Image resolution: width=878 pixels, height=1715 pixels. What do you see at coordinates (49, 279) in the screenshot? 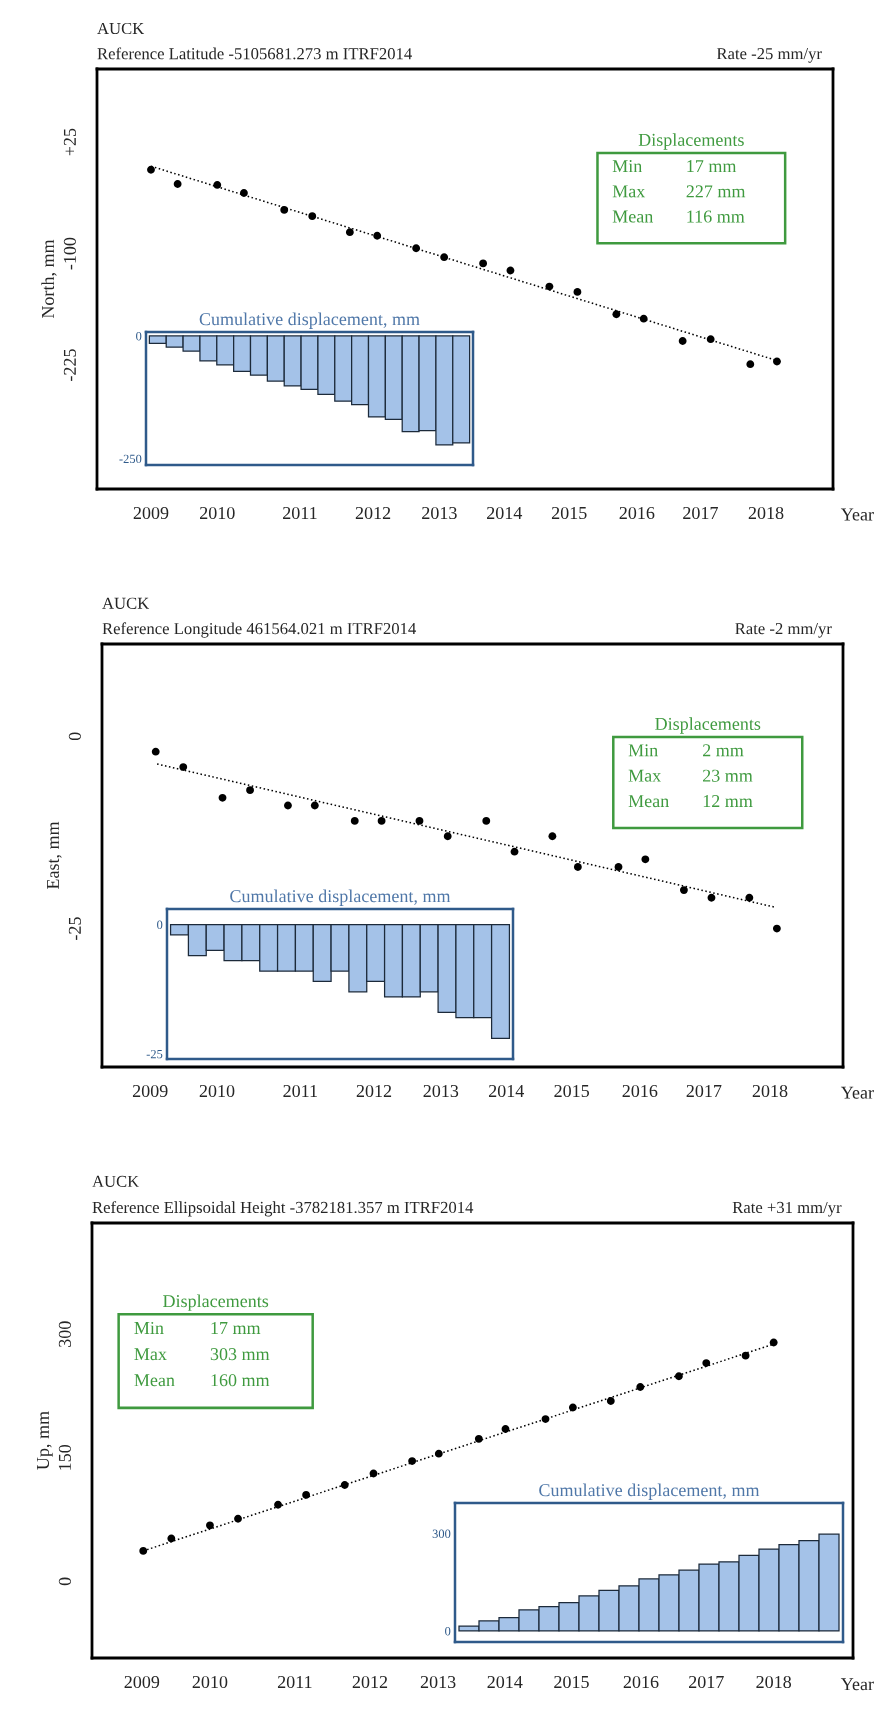
I see `y-axis-title: North, mm` at bounding box center [49, 279].